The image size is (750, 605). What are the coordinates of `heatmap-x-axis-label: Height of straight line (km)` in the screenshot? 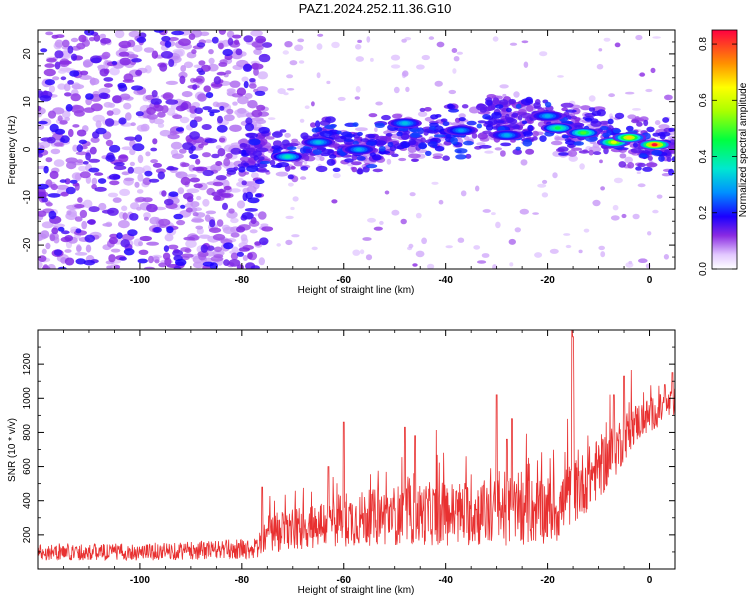 It's located at (356, 290).